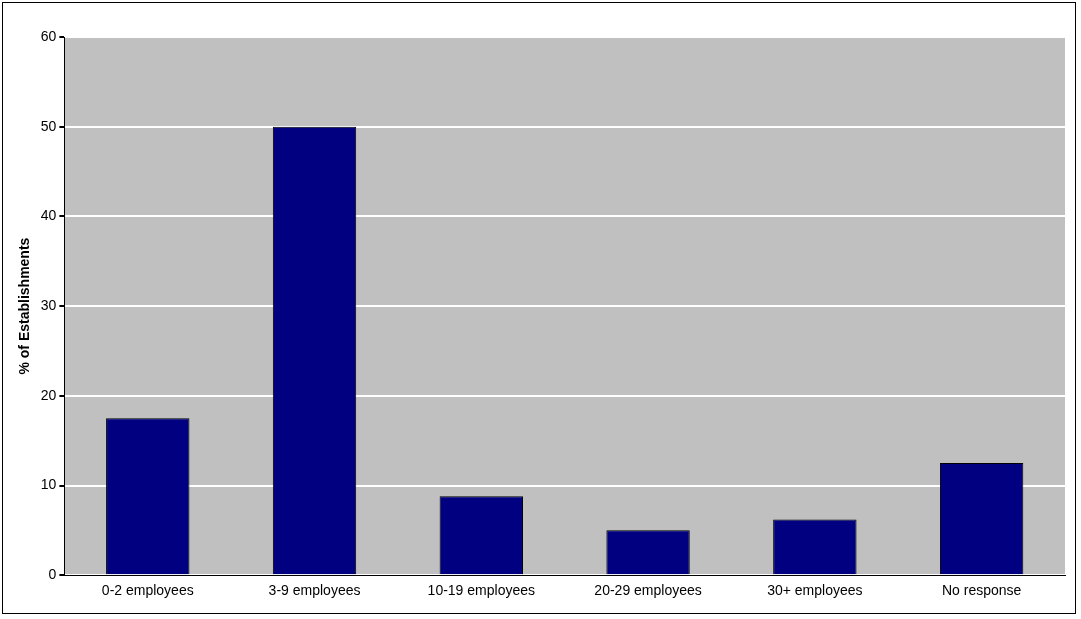 The image size is (1081, 619). I want to click on y-tick-label: 50, so click(48, 125).